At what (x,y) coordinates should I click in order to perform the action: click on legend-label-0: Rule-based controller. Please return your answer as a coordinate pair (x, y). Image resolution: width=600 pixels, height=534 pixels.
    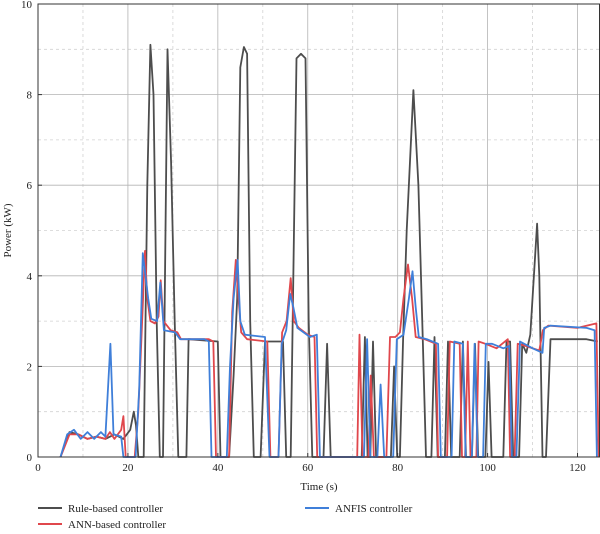
    Looking at the image, I should click on (115, 509).